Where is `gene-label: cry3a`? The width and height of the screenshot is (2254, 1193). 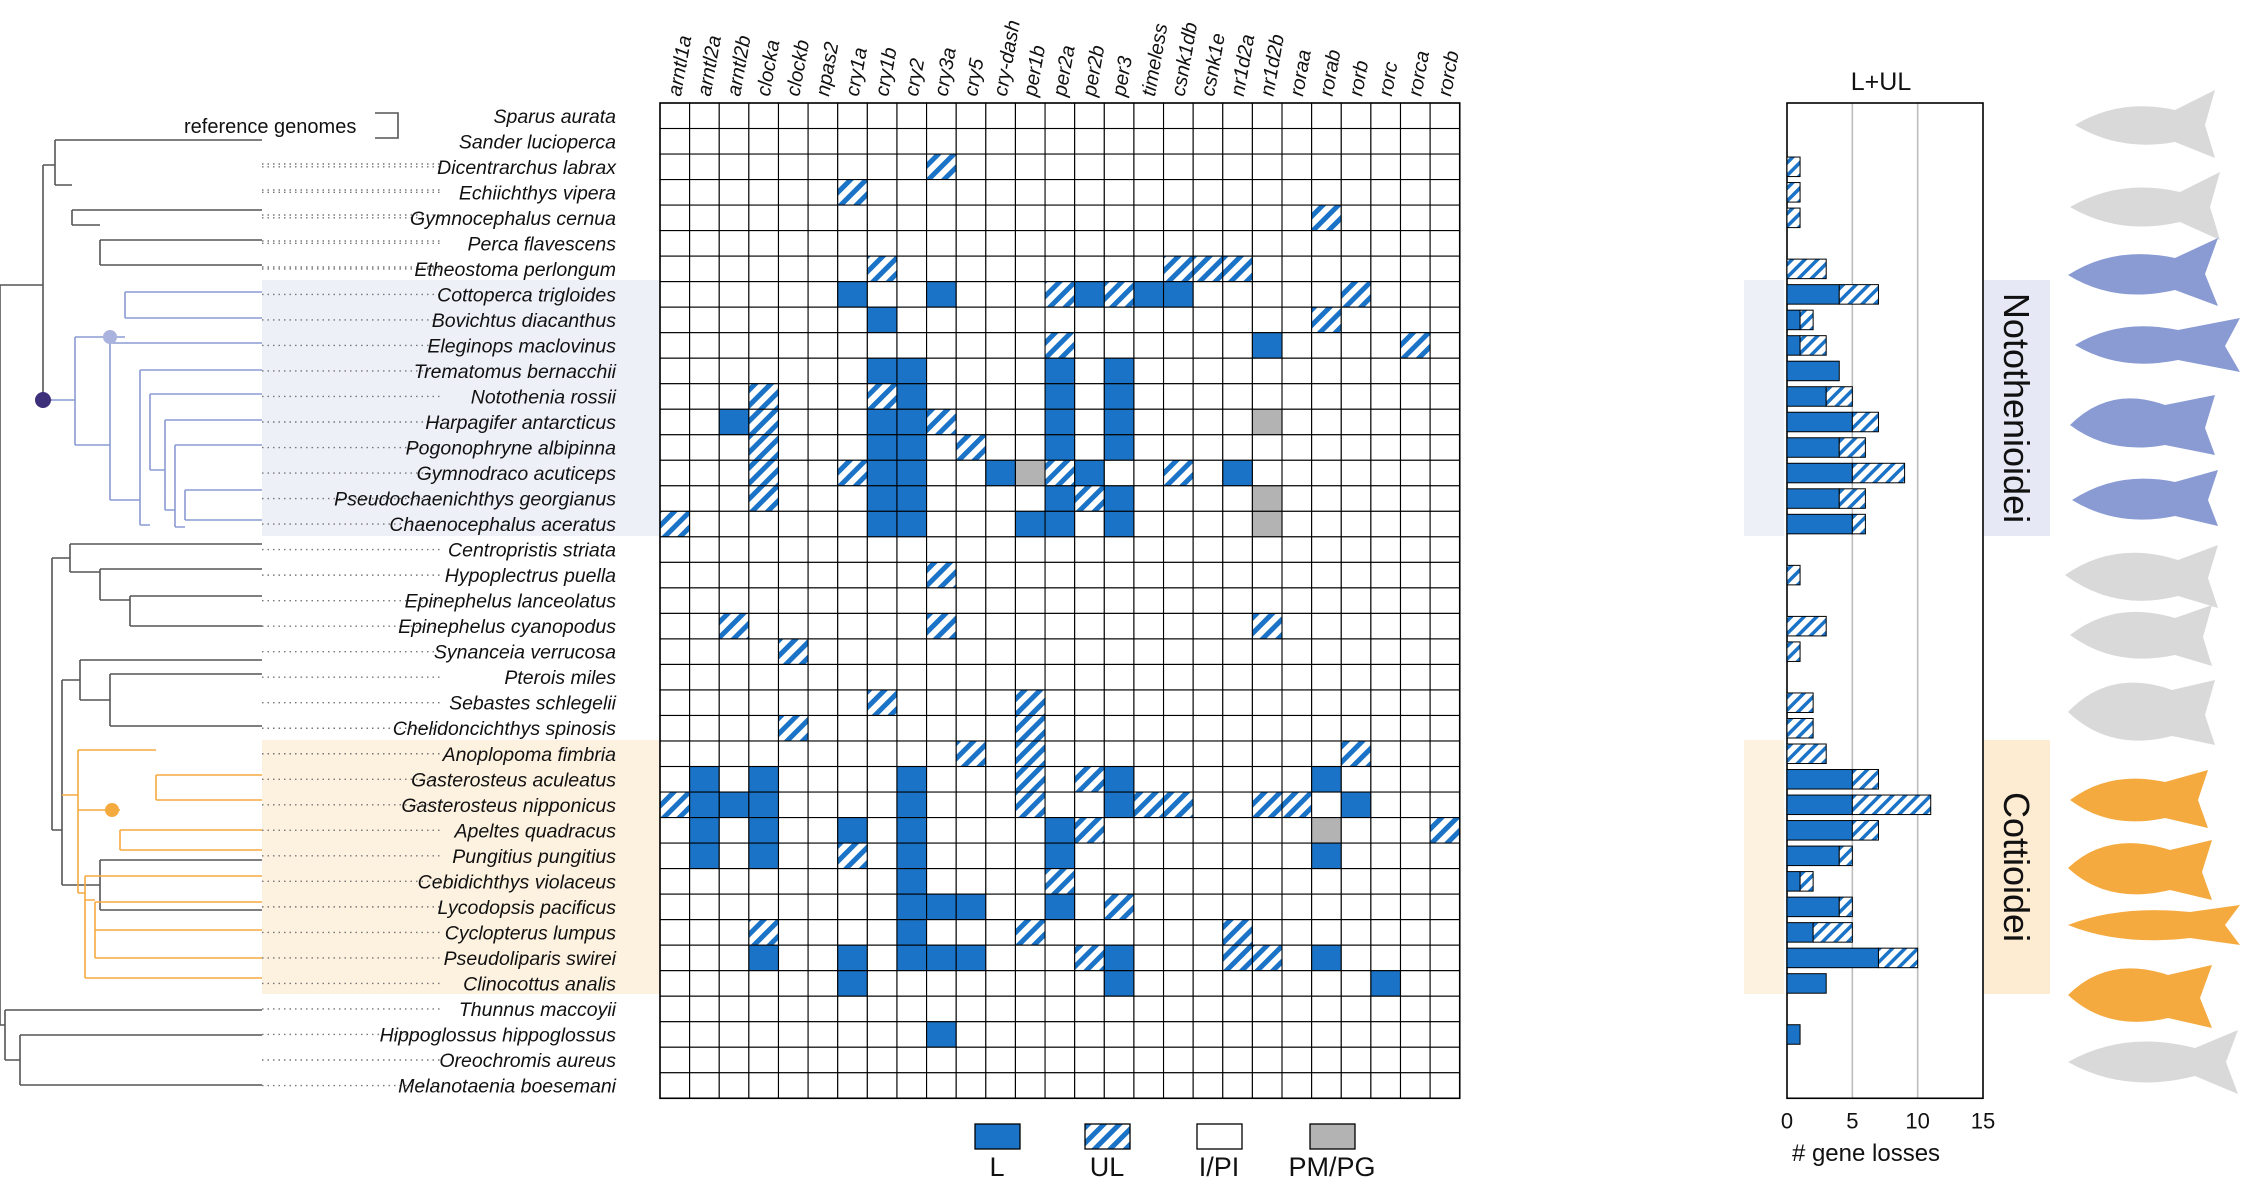
gene-label: cry3a is located at coordinates (946, 72).